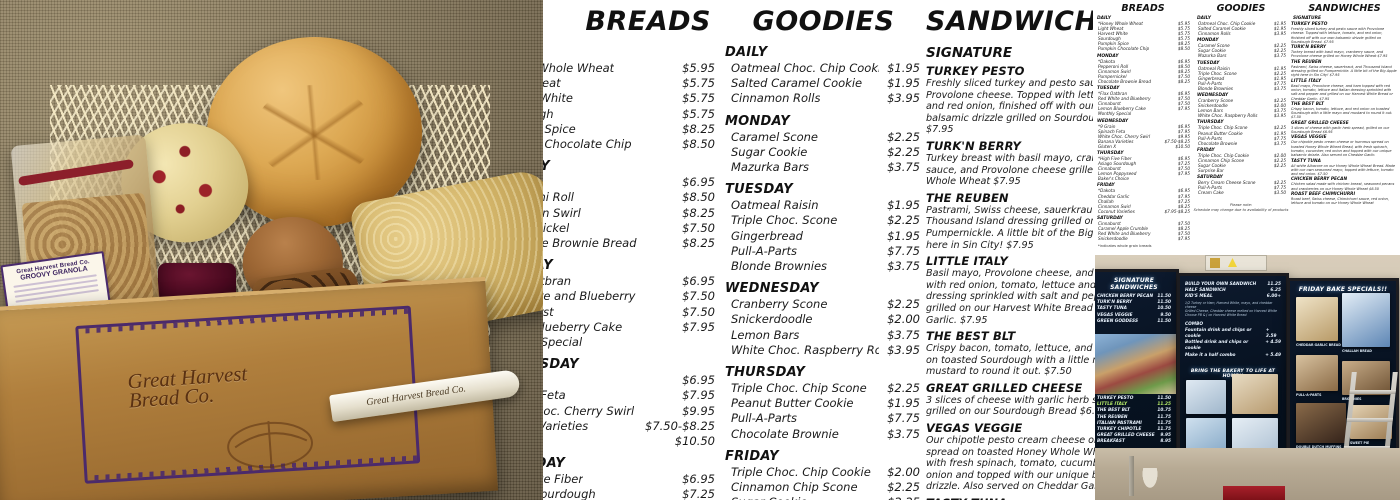  I want to click on board-item-name: TASTY TUNA, so click(1112, 309).